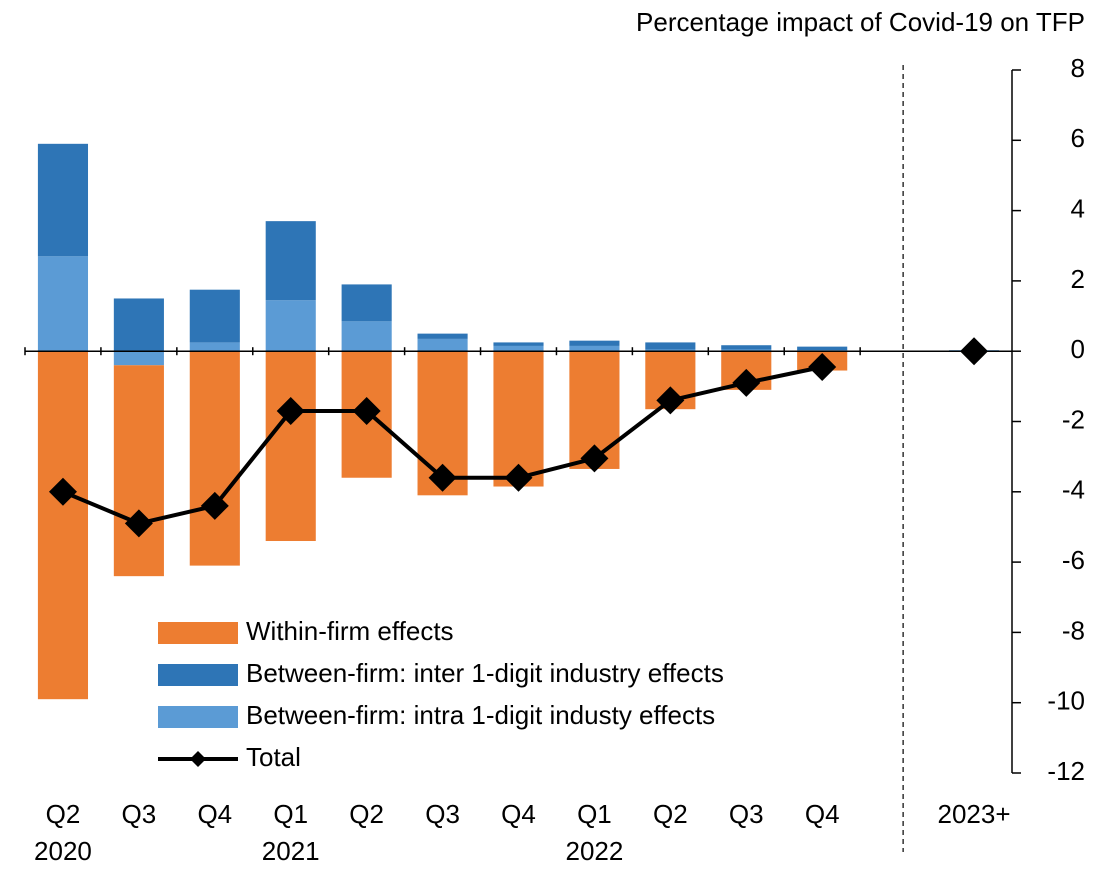 This screenshot has width=1117, height=870. Describe the element at coordinates (1078, 349) in the screenshot. I see `y-tick-label: 0` at that location.